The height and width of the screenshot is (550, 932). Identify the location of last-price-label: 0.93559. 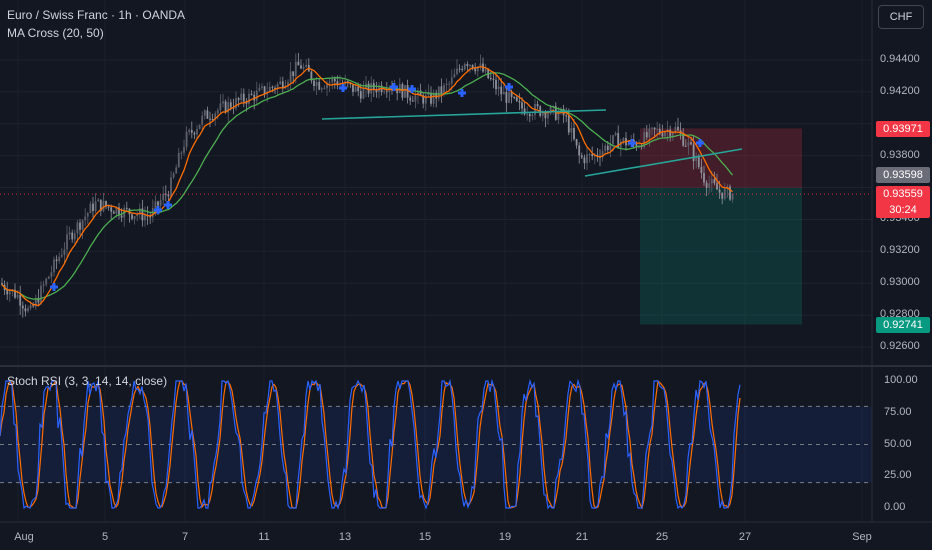
(903, 194).